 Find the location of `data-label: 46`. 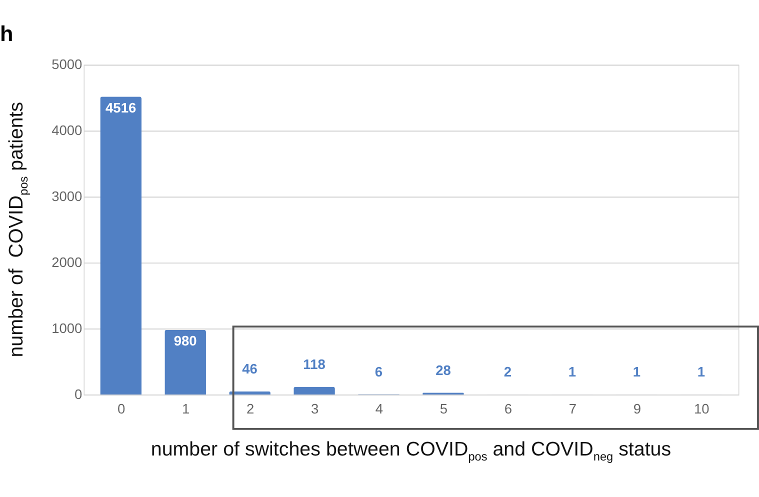

data-label: 46 is located at coordinates (250, 369).